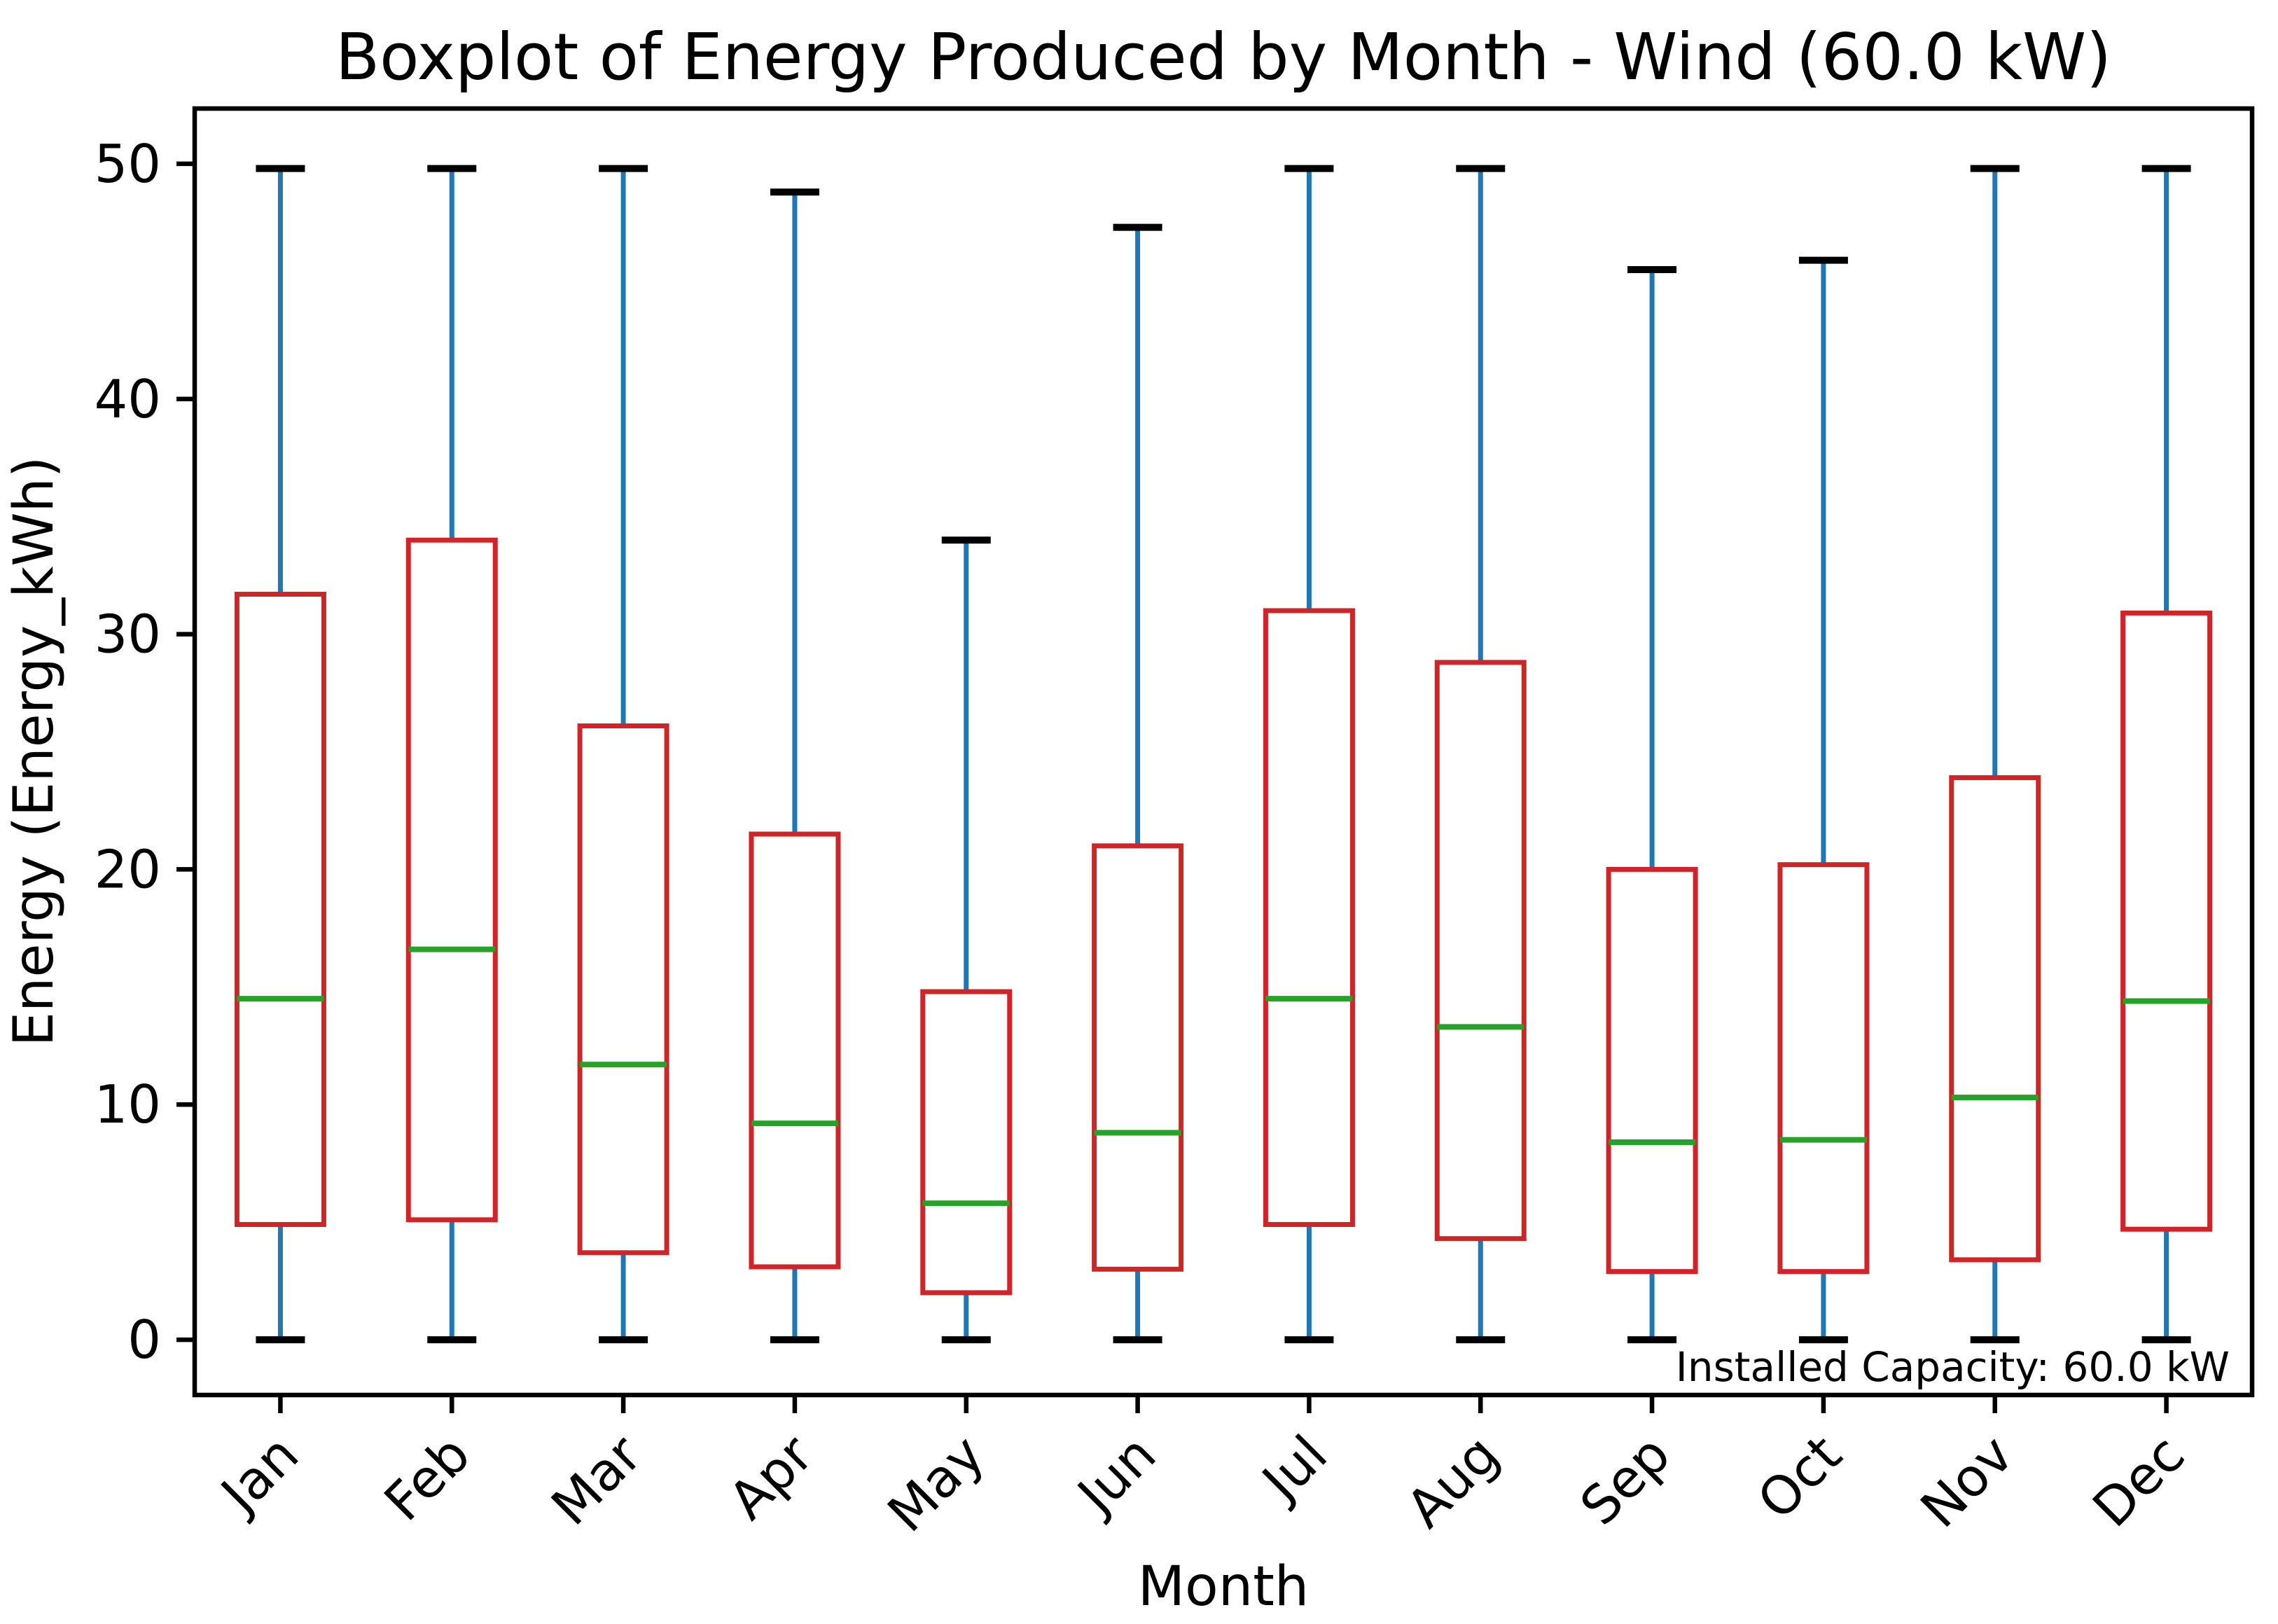  I want to click on y-tick-label-0: 0, so click(144, 1339).